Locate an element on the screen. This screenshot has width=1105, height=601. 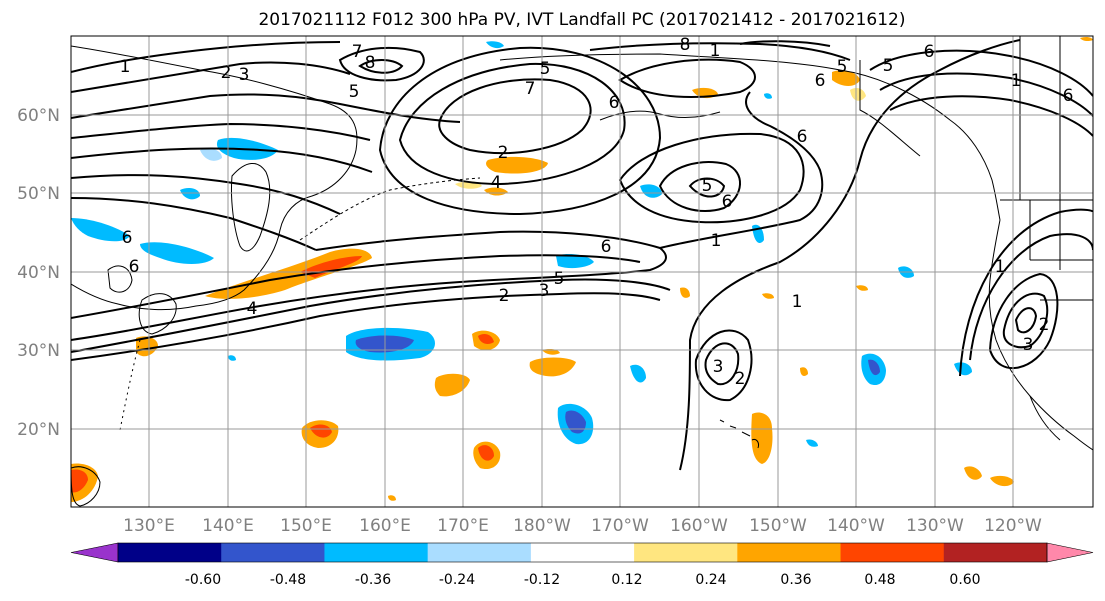
lon-label: 120°W is located at coordinates (1013, 526).